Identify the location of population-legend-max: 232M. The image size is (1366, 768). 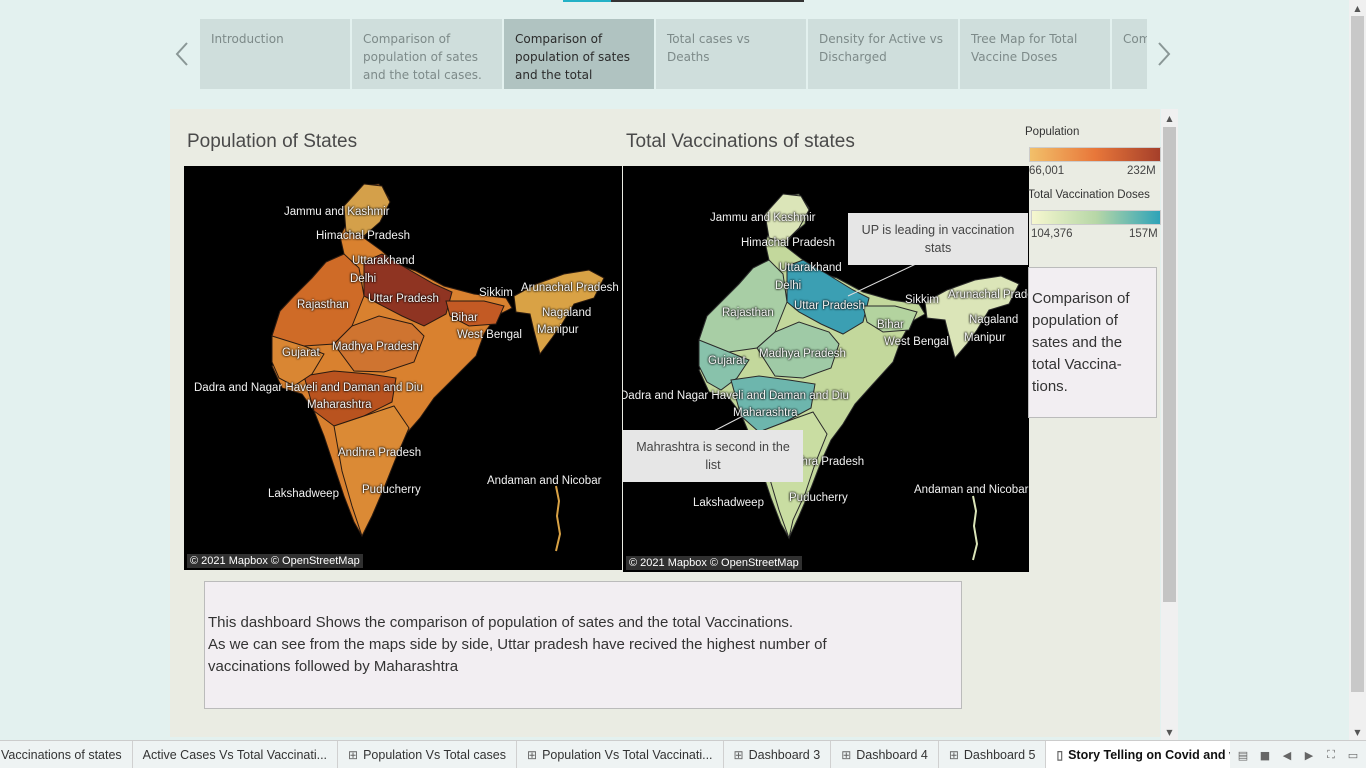
(1141, 171).